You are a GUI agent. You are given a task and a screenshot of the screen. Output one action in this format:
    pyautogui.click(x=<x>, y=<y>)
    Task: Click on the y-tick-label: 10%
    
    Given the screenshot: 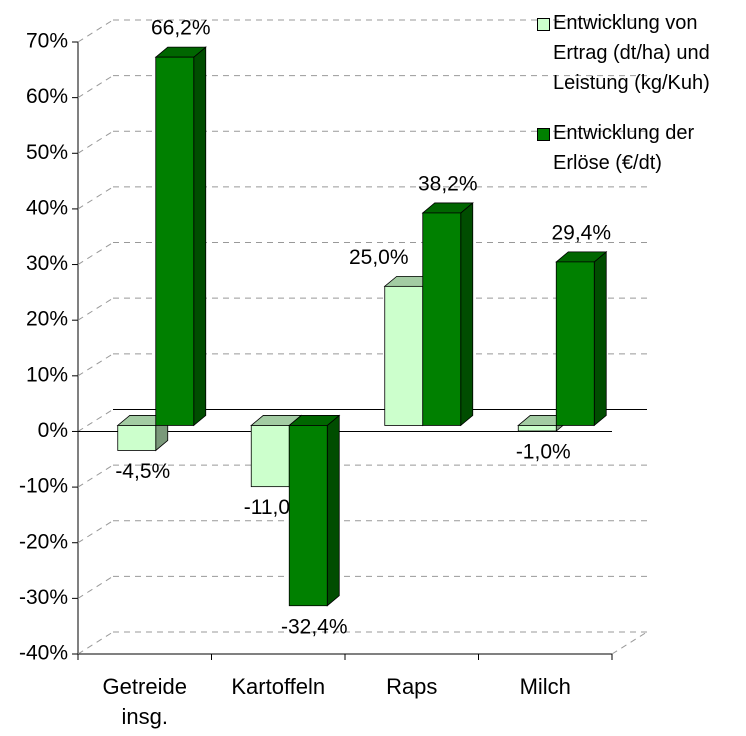 What is the action you would take?
    pyautogui.click(x=47, y=374)
    